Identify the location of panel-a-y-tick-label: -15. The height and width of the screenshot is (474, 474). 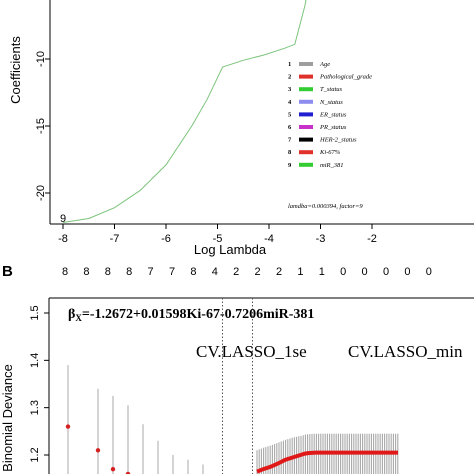
(41, 126).